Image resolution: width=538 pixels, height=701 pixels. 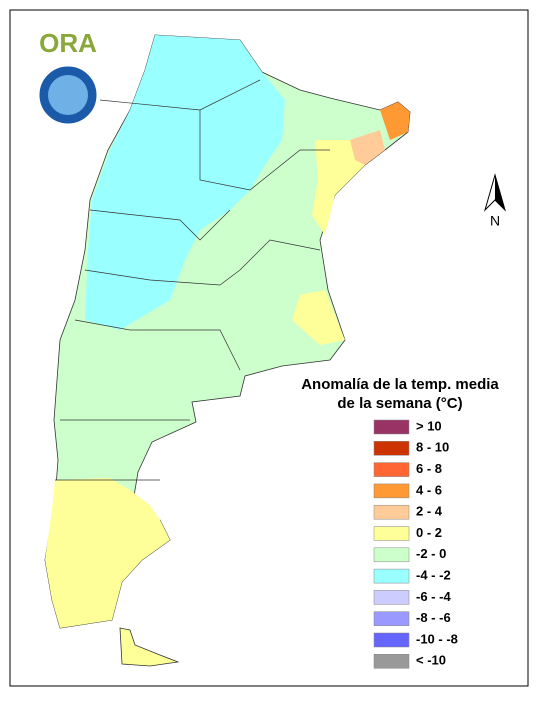 What do you see at coordinates (429, 532) in the screenshot?
I see `legend-label: 0 - 2` at bounding box center [429, 532].